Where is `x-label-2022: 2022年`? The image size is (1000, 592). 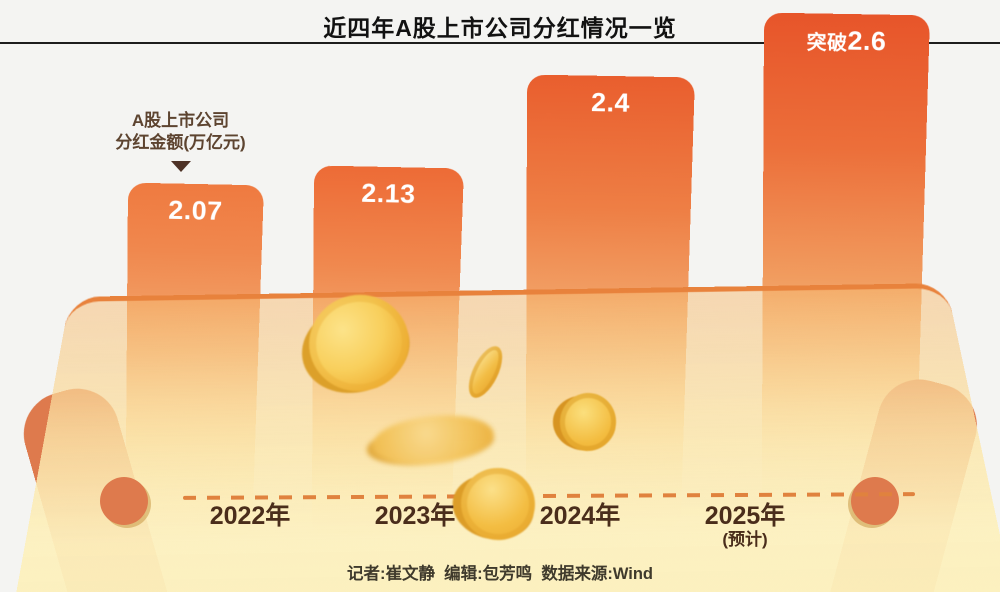
x-label-2022: 2022年 is located at coordinates (250, 516).